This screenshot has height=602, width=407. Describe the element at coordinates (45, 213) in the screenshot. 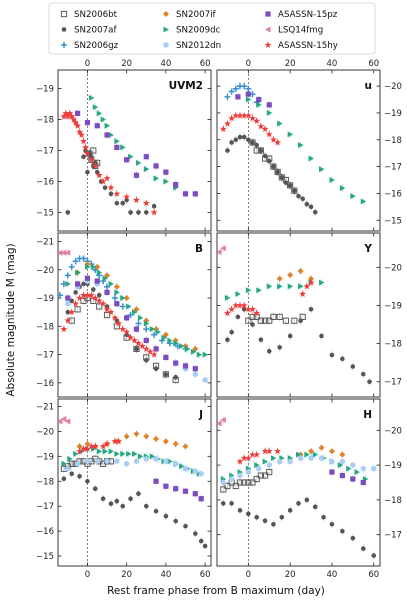

I see `y-tick-label: −15` at that location.